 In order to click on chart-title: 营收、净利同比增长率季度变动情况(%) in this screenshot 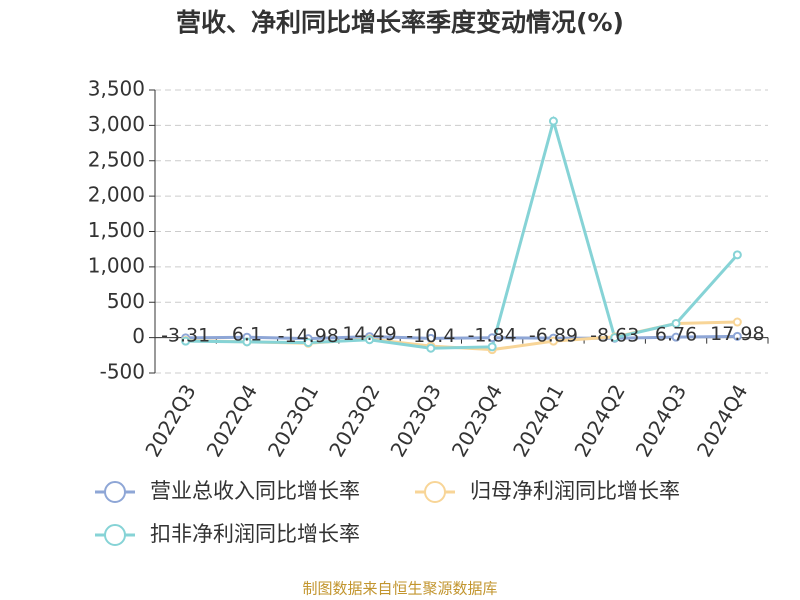, I will do `click(400, 22)`.